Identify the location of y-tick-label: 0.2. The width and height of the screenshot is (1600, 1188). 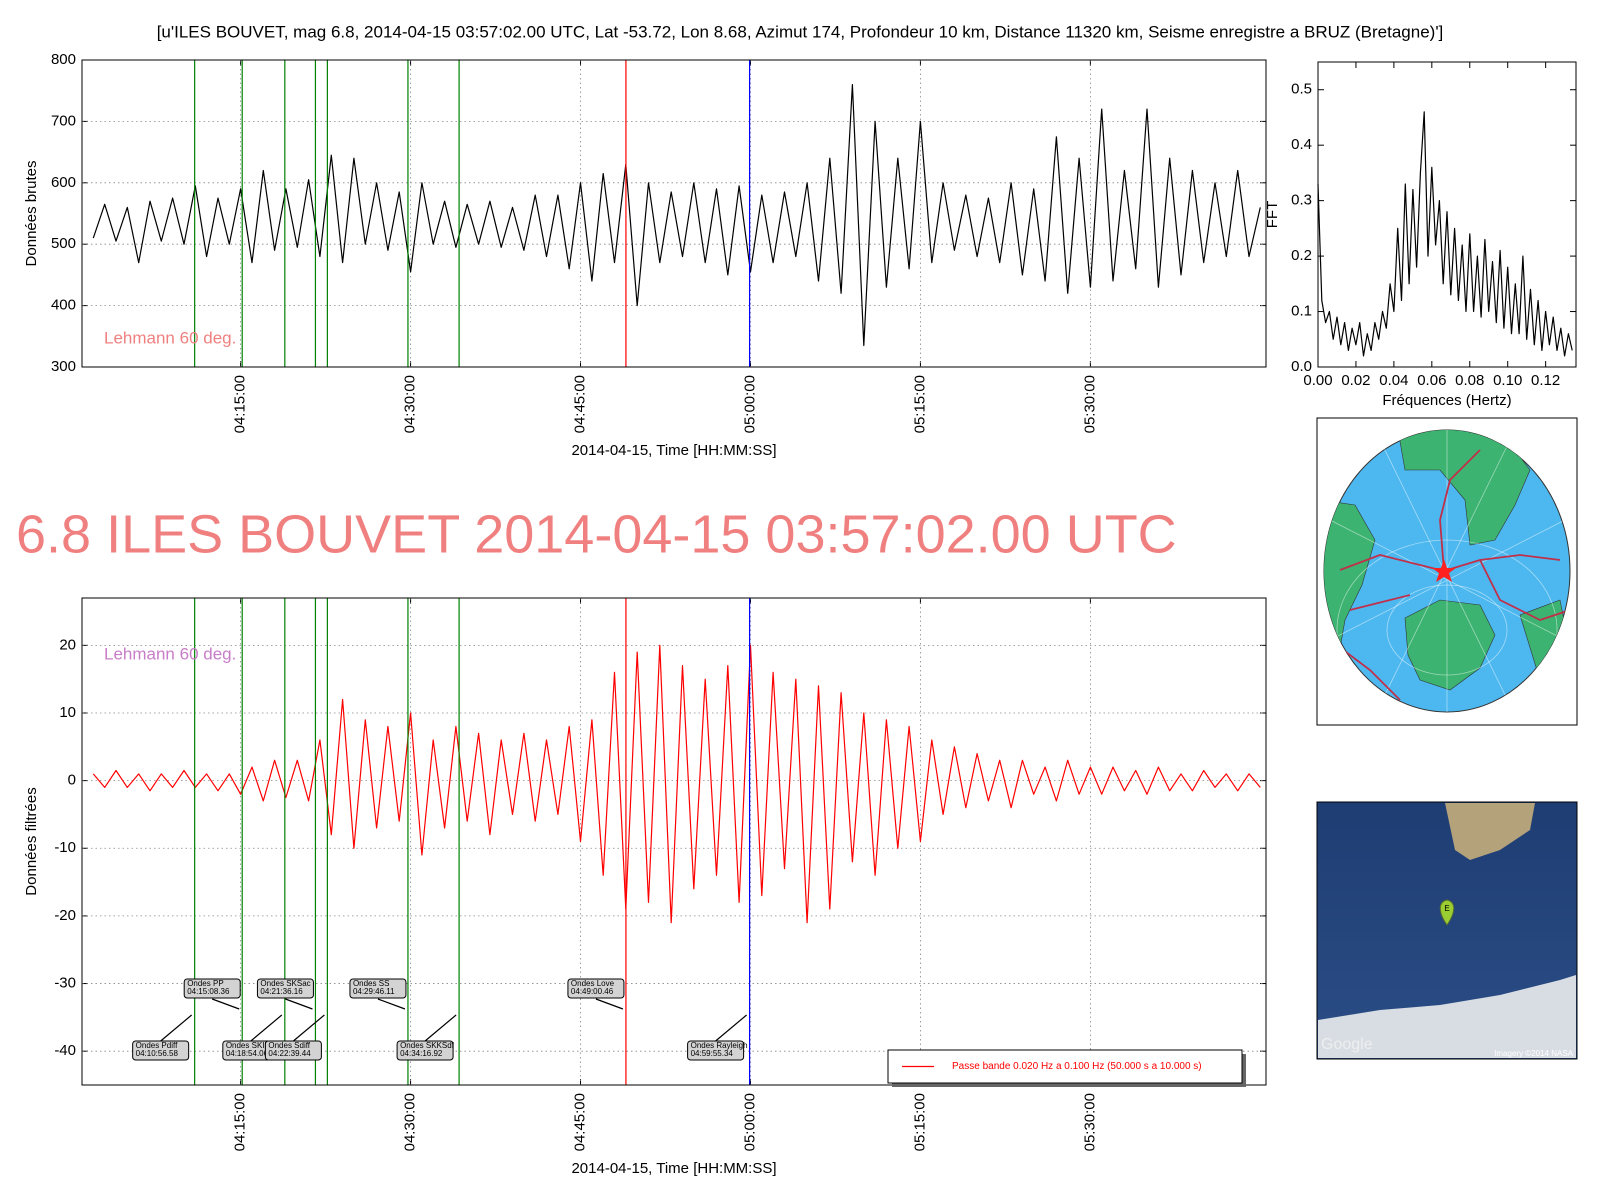
(1301, 255).